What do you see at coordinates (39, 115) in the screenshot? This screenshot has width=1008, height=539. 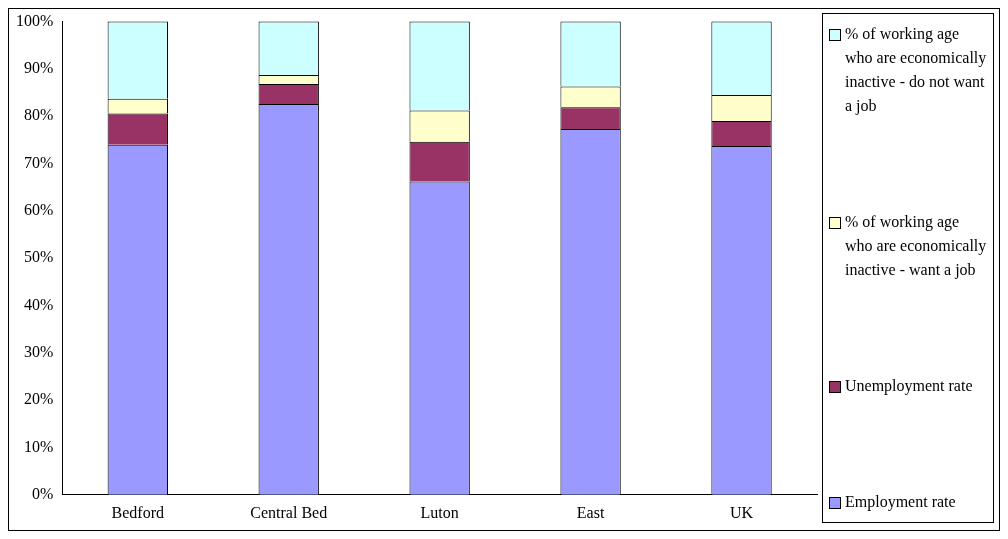 I see `y-tick-label: 80%` at bounding box center [39, 115].